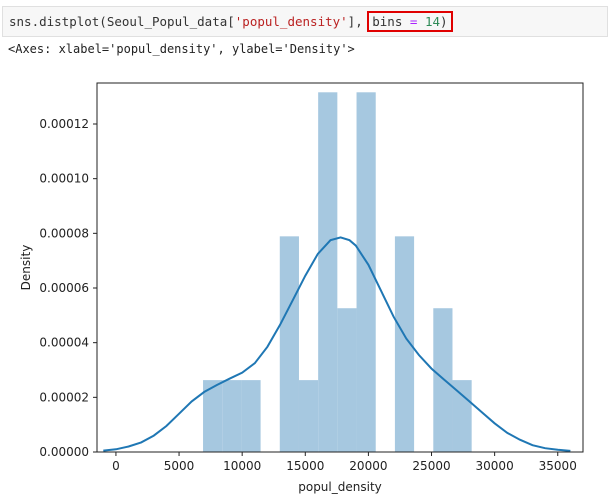  What do you see at coordinates (64, 124) in the screenshot?
I see `y-tick-label: 0.00012` at bounding box center [64, 124].